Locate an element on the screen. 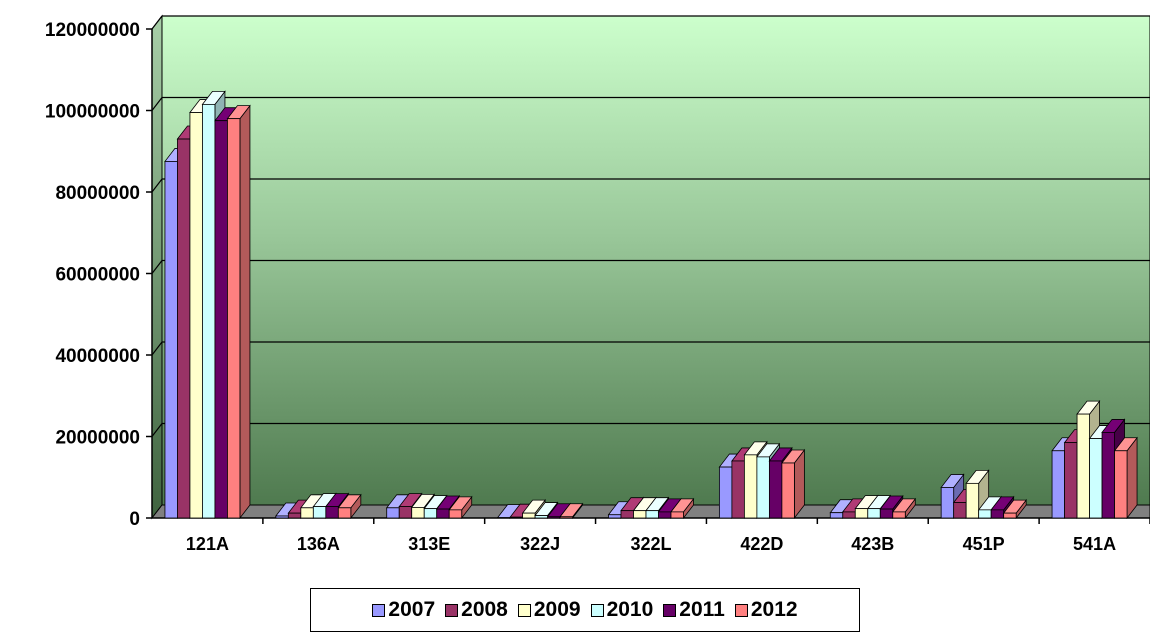  legend-label: 2007 is located at coordinates (412, 609).